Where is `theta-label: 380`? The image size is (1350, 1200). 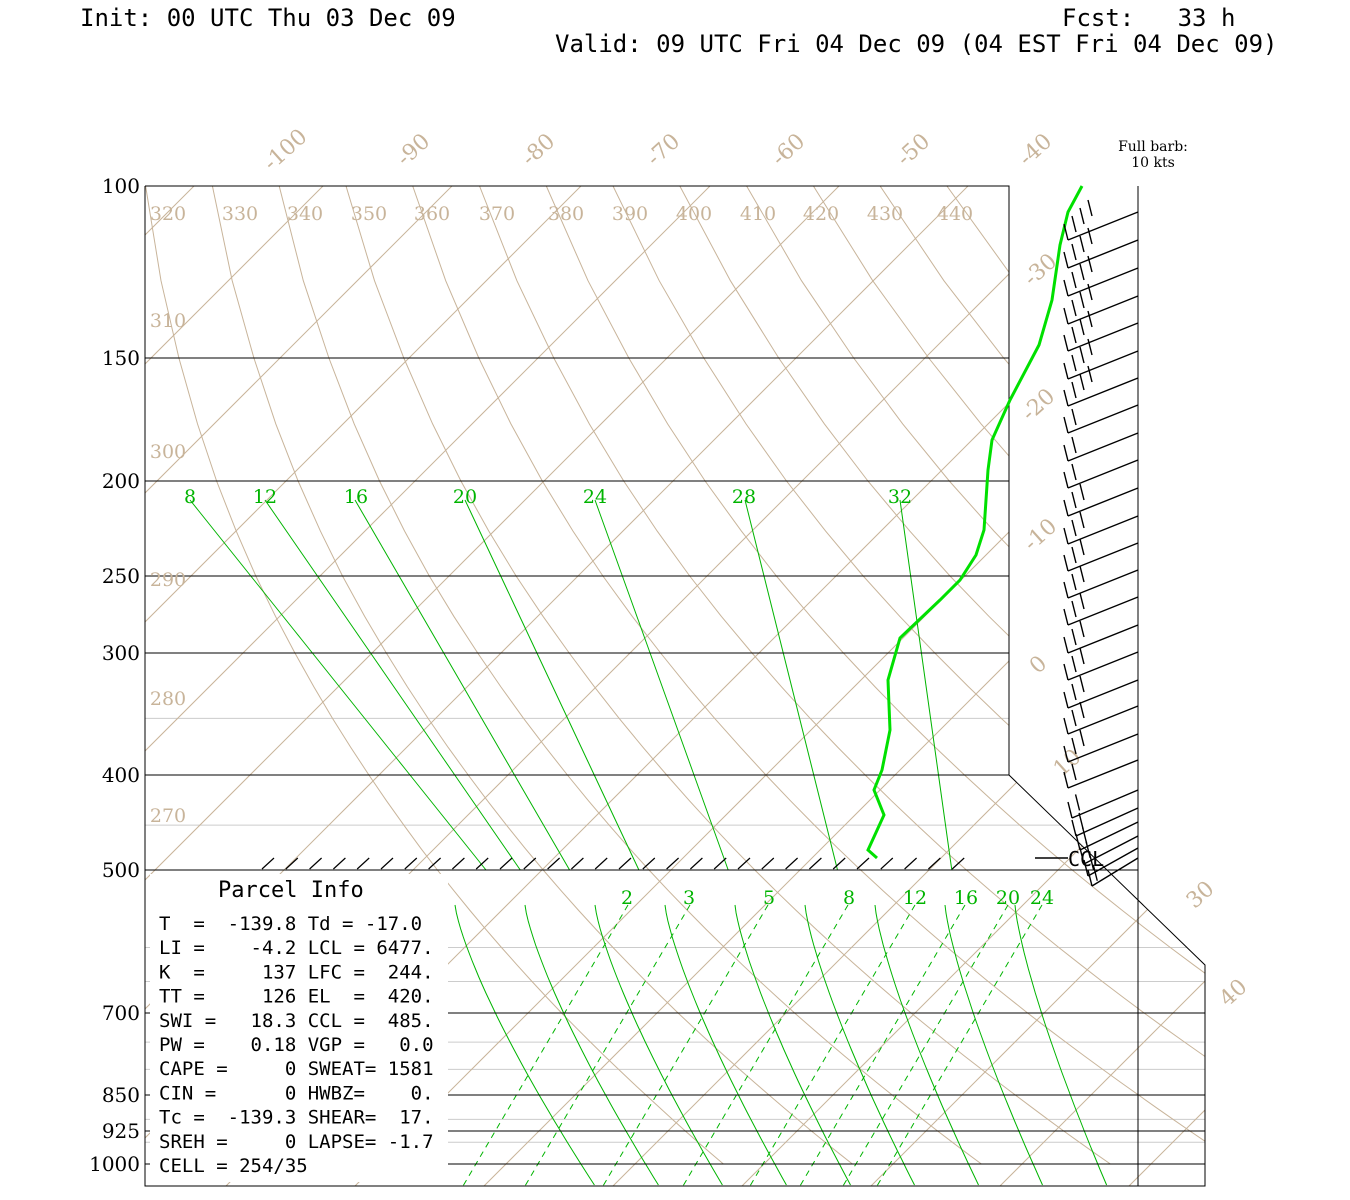
theta-label: 380 is located at coordinates (566, 214).